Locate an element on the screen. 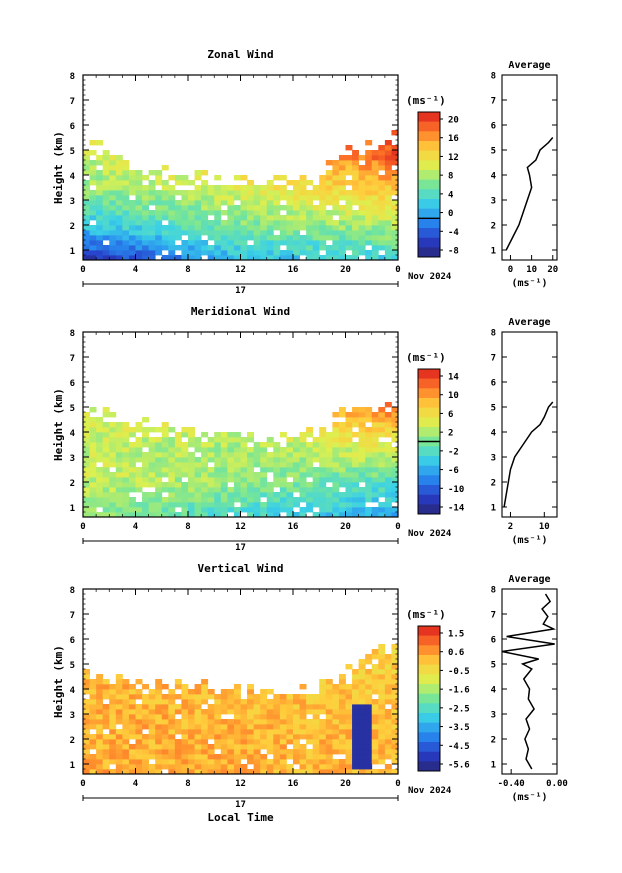  profile-title: Average is located at coordinates (529, 65).